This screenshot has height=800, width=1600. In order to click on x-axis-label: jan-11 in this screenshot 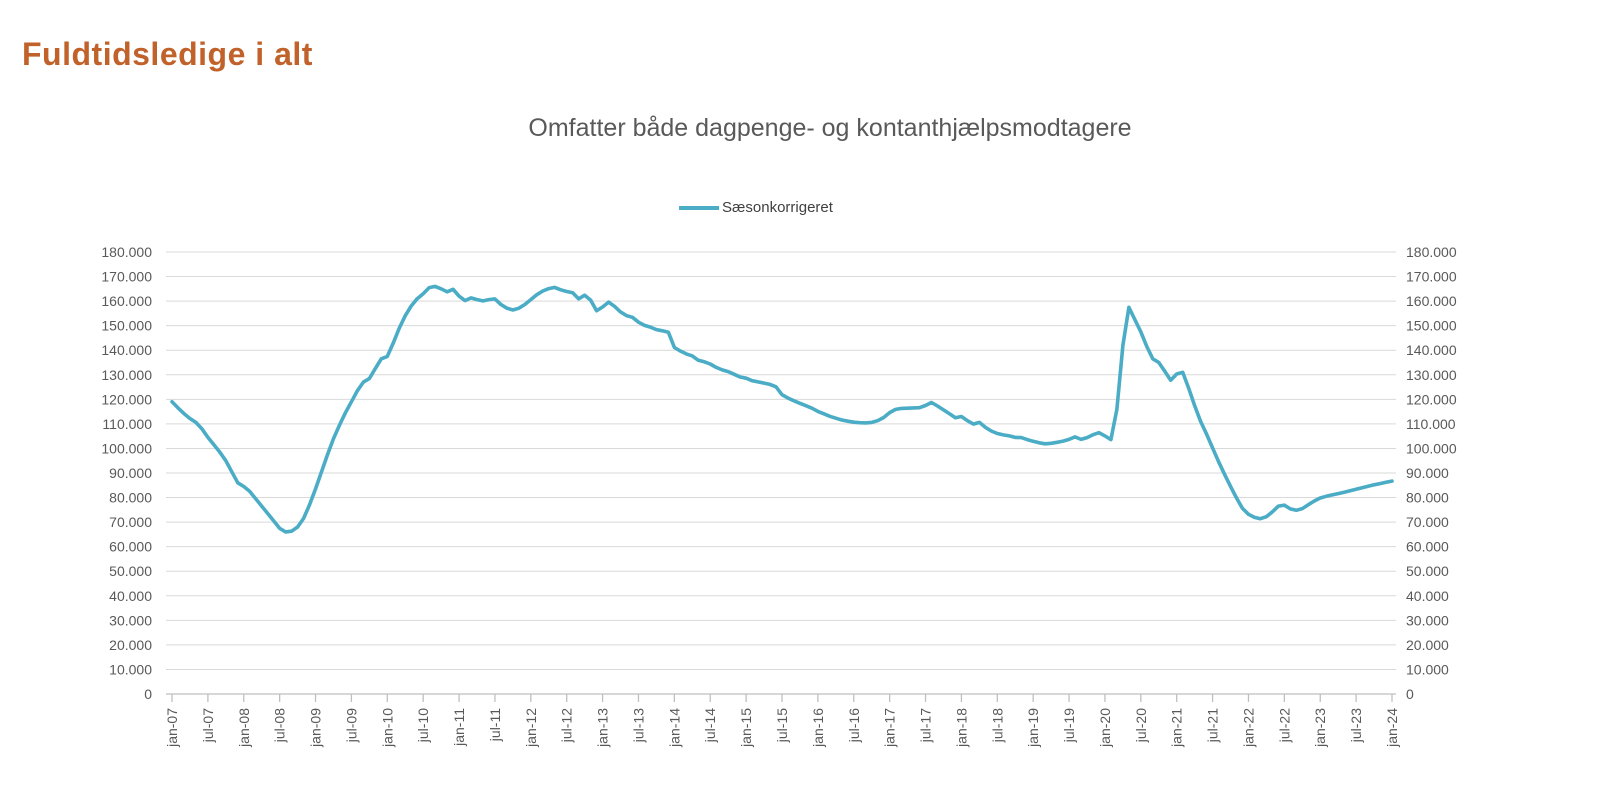, I will do `click(459, 727)`.